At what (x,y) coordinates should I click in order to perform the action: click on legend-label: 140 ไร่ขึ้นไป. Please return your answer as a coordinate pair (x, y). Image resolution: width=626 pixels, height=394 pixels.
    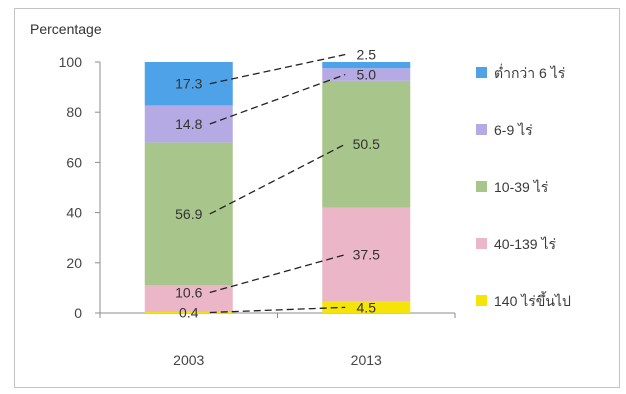
    Looking at the image, I should click on (532, 300).